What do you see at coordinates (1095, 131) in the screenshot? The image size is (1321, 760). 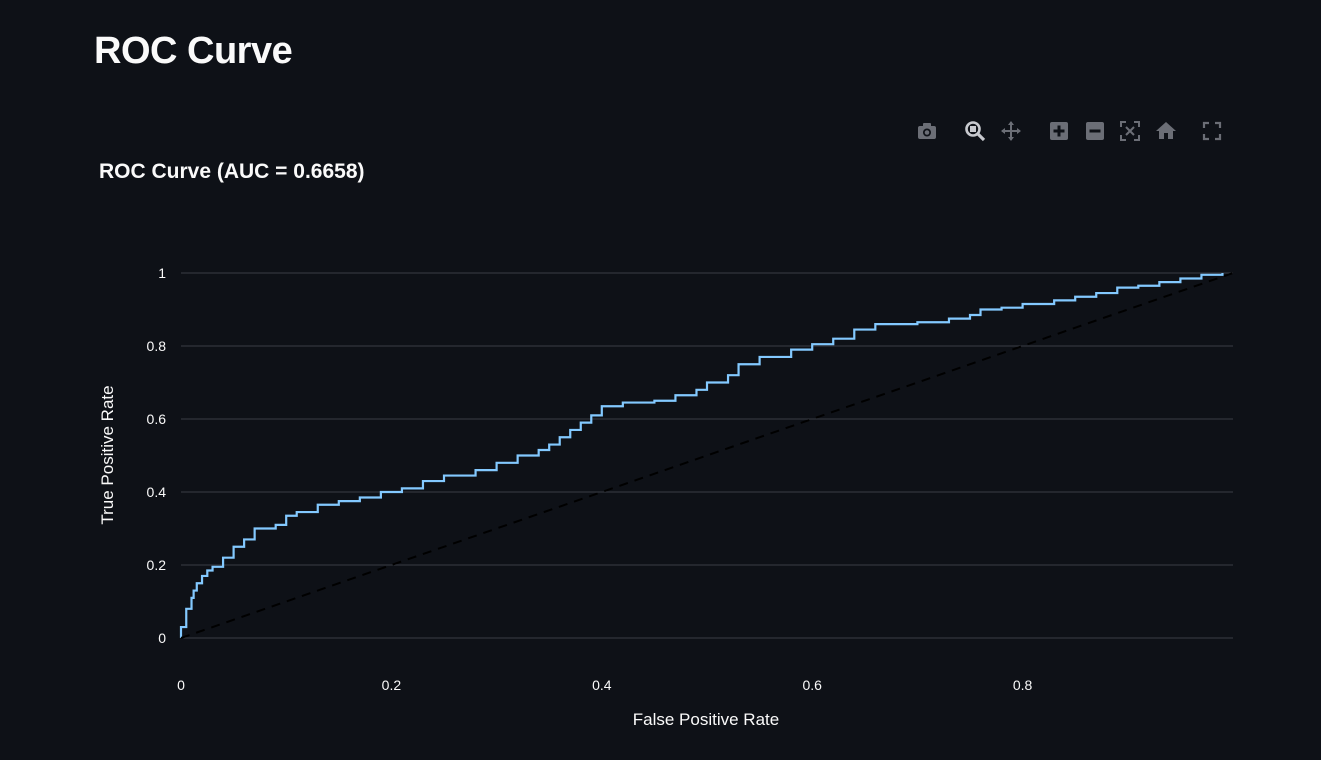 I see `zoom-out-icon` at bounding box center [1095, 131].